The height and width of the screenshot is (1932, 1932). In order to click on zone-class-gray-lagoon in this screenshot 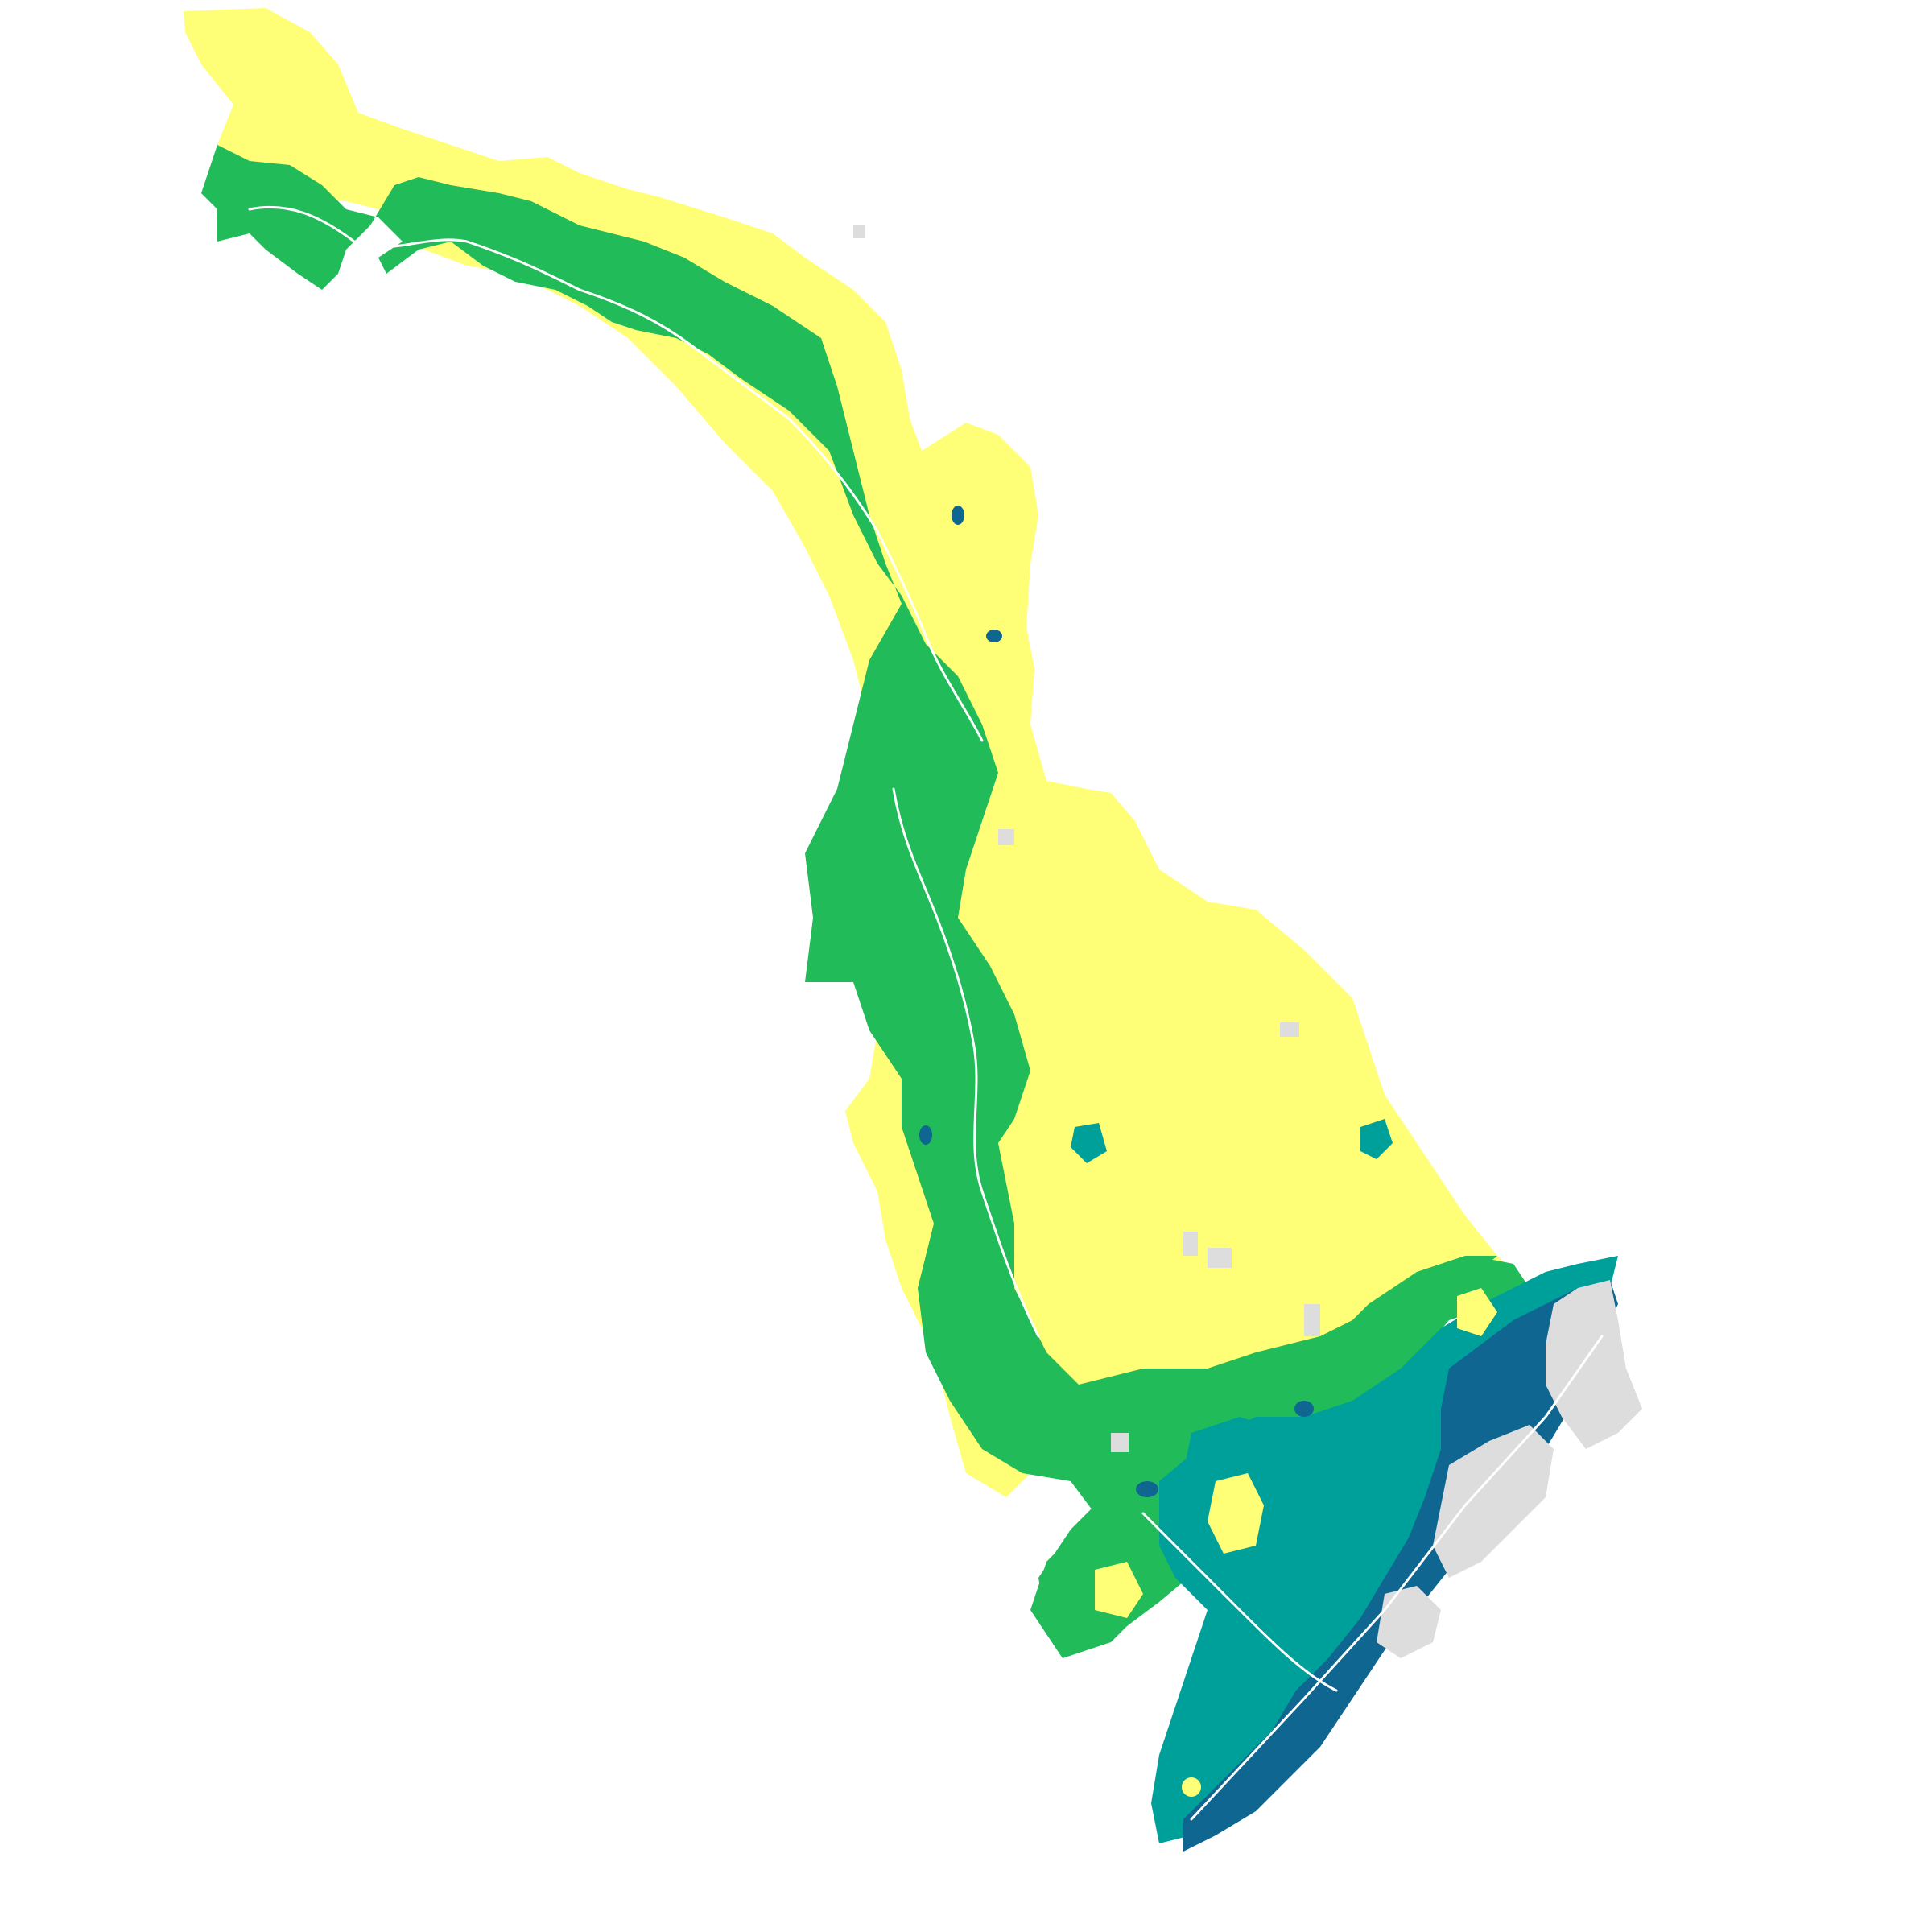, I will do `click(1493, 1501)`.